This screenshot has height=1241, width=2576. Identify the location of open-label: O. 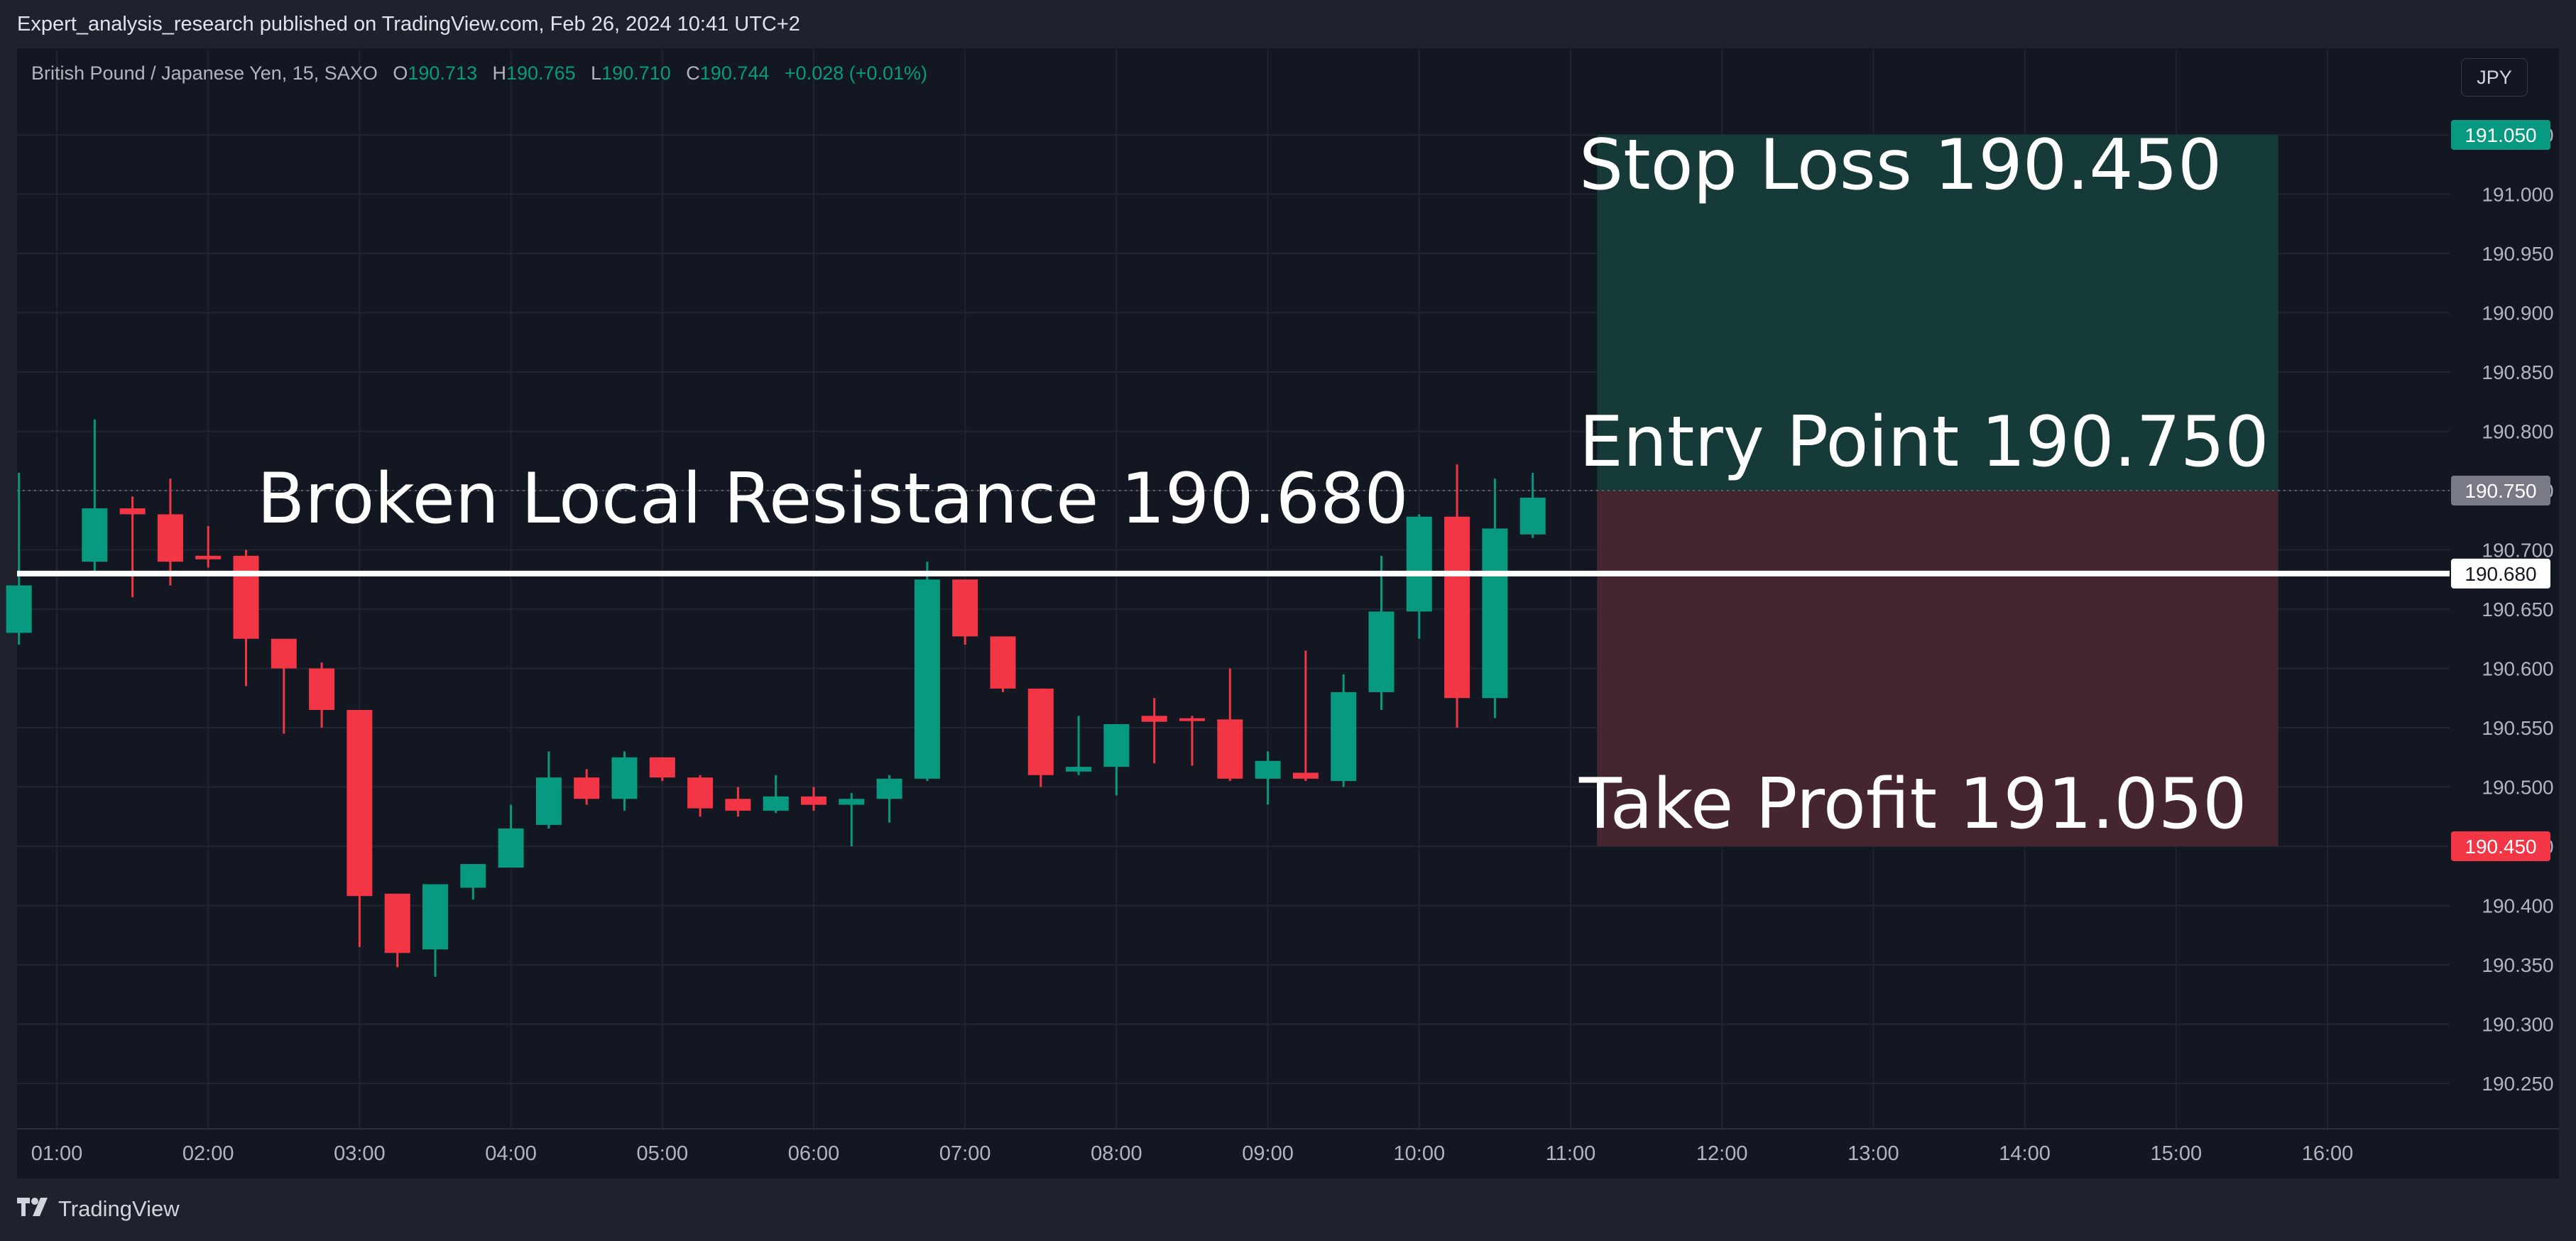
(400, 73).